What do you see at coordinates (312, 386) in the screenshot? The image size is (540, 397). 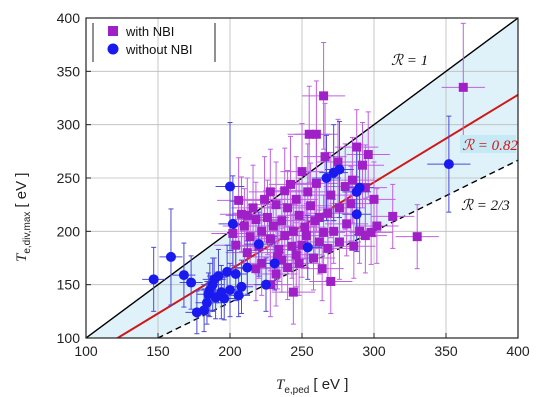 I see `x-axis-label: Te,ped[ eV ]` at bounding box center [312, 386].